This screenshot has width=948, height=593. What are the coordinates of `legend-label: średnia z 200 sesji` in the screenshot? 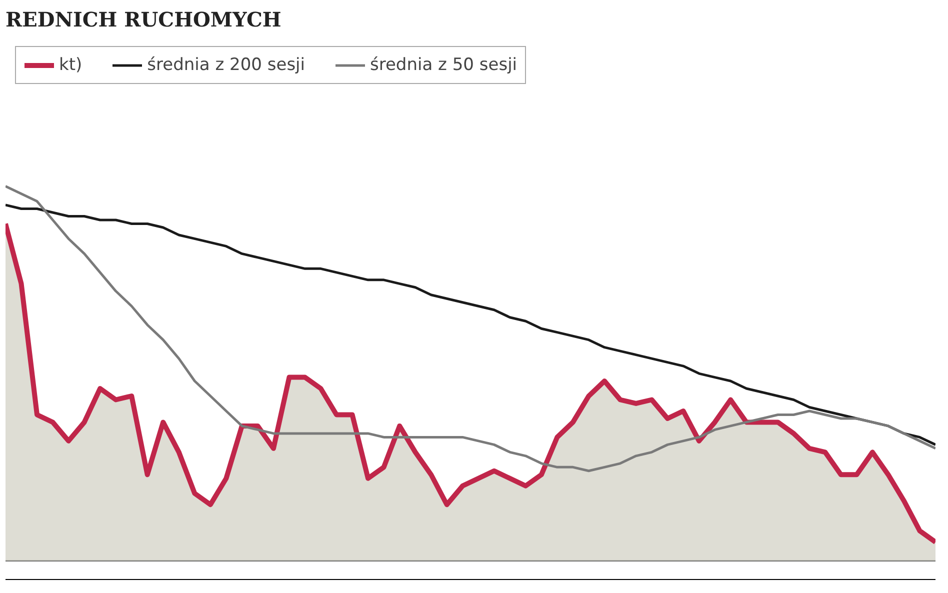 It's located at (226, 65).